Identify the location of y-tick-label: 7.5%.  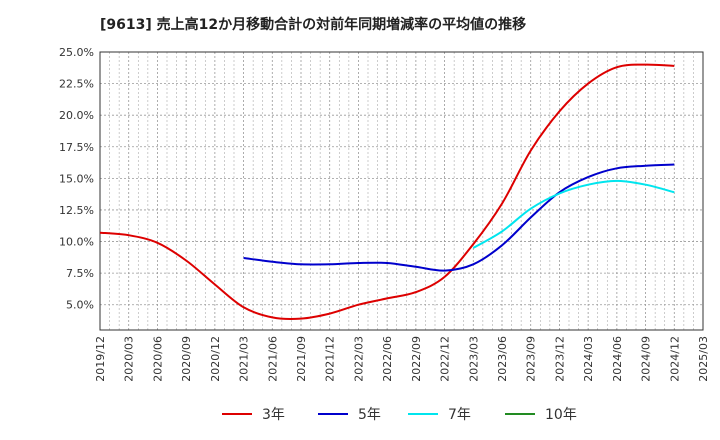
(80, 273).